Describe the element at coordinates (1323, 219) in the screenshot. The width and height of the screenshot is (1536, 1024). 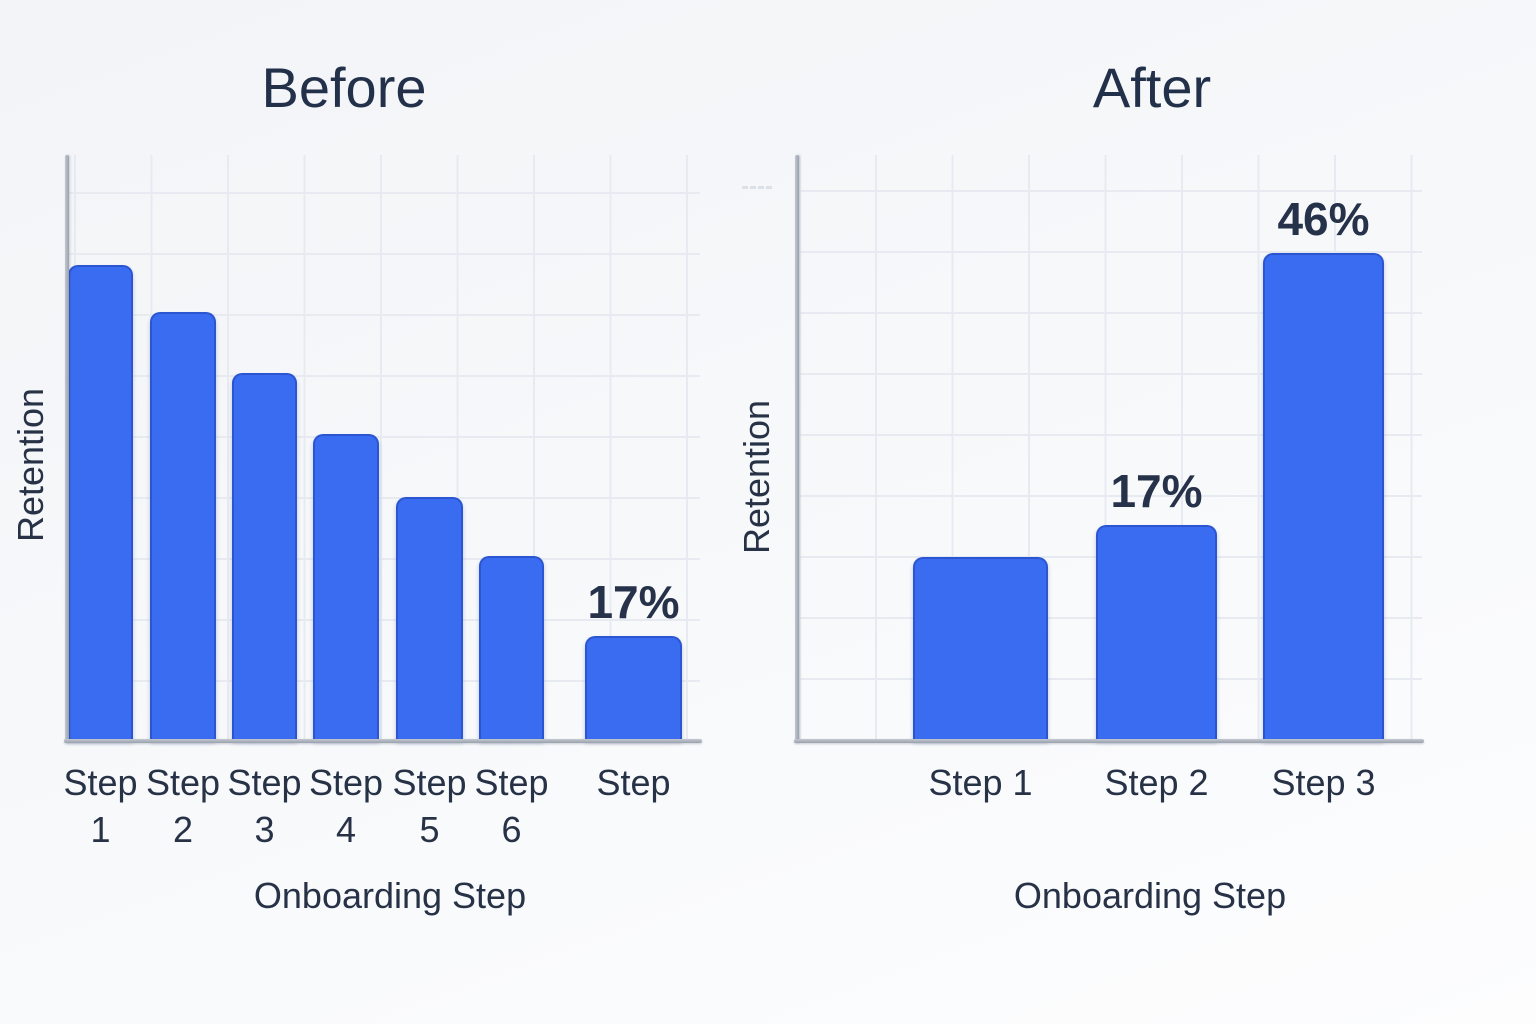
I see `bar-value-label: 46%` at that location.